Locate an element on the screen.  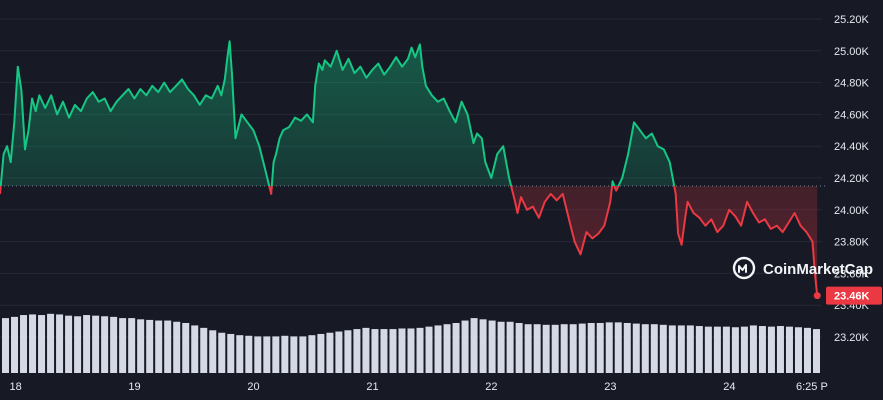
x-tick-label-last-time: 6:25 P is located at coordinates (812, 387).